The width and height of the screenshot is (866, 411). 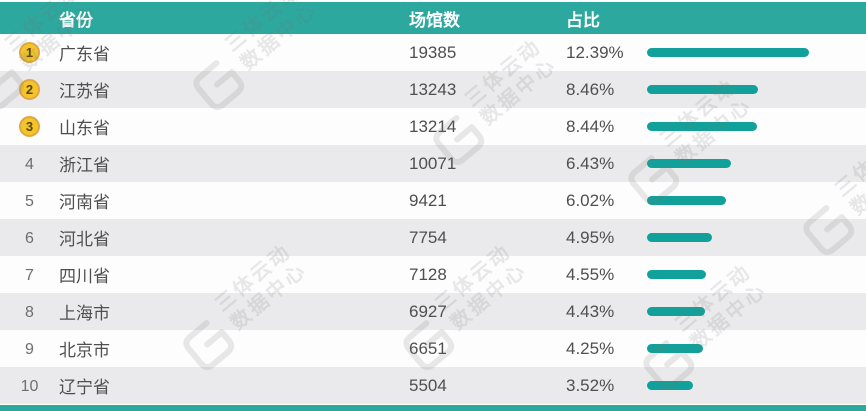 I want to click on venue-count: 13243, so click(x=433, y=89).